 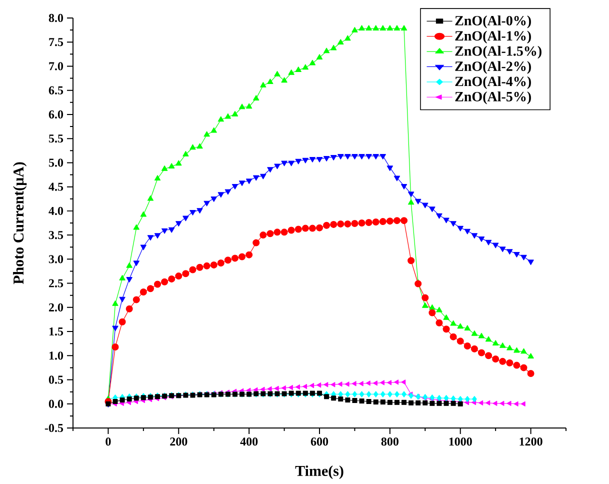 What do you see at coordinates (56, 380) in the screenshot?
I see `y-tick-label: 0.5` at bounding box center [56, 380].